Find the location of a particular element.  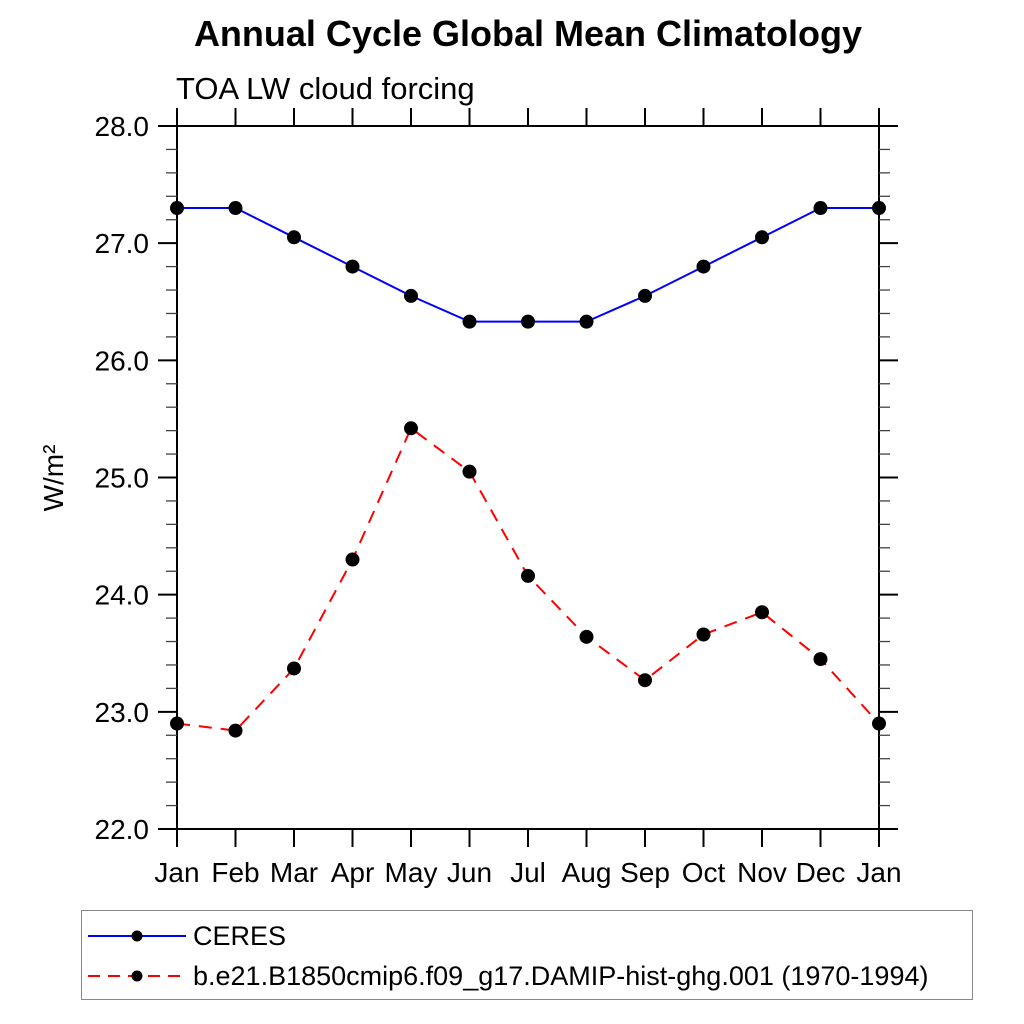

y-tick-label: 23.0 is located at coordinates (122, 712).